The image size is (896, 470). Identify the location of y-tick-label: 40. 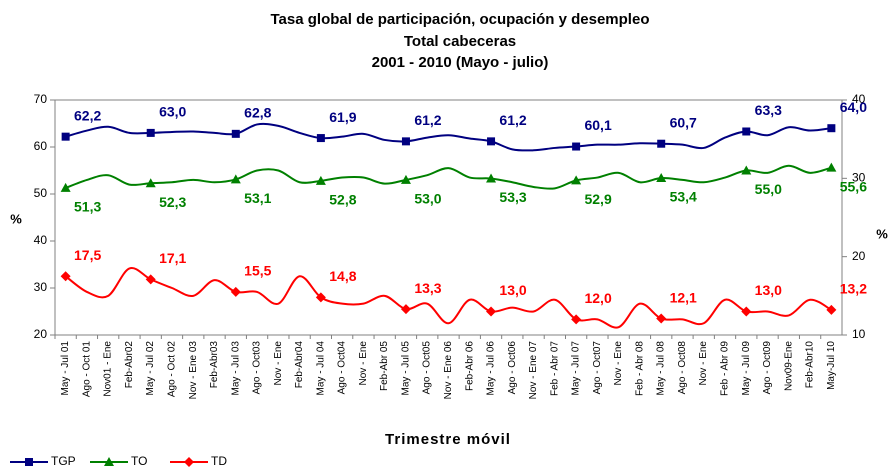
(41, 240).